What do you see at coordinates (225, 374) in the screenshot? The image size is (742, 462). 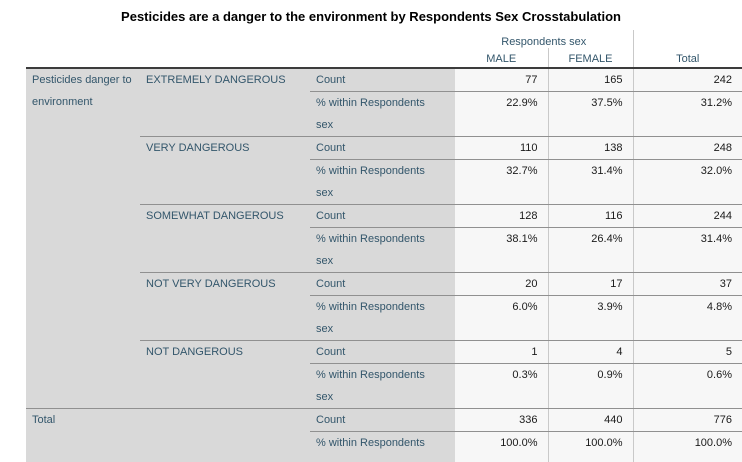 I see `category-label: NOT DANGEROUS` at bounding box center [225, 374].